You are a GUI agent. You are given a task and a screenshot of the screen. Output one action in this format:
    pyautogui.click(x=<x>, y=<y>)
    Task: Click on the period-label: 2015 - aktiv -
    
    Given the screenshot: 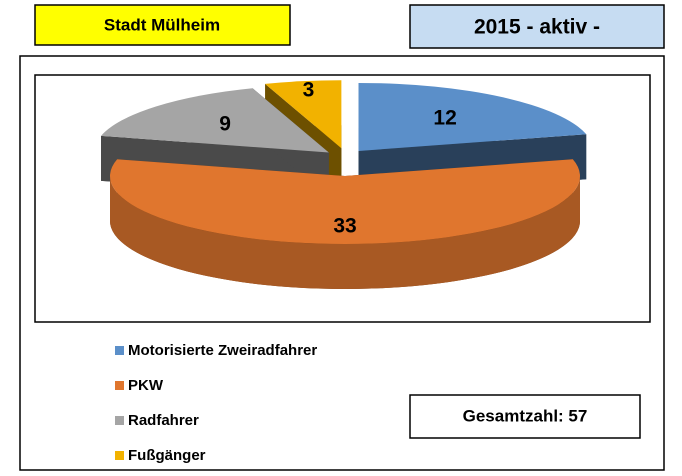 What is the action you would take?
    pyautogui.click(x=537, y=27)
    